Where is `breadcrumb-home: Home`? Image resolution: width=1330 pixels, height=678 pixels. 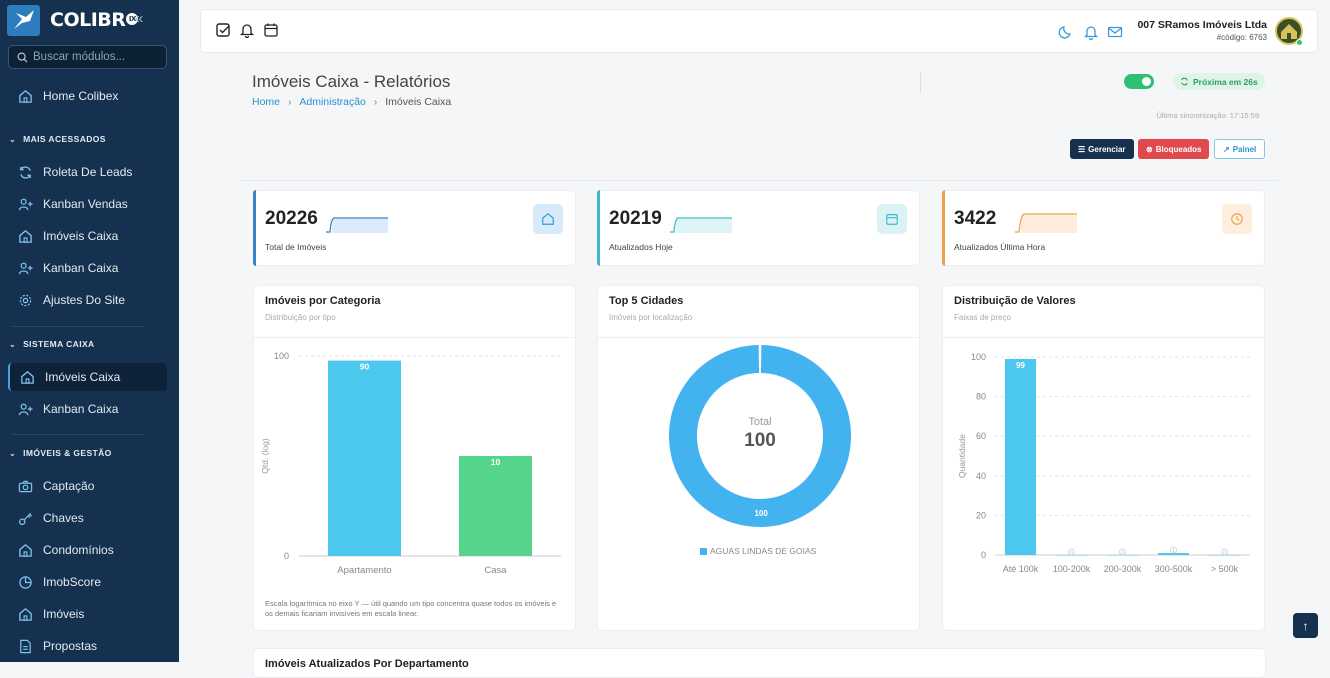
breadcrumb-home: Home is located at coordinates (266, 102).